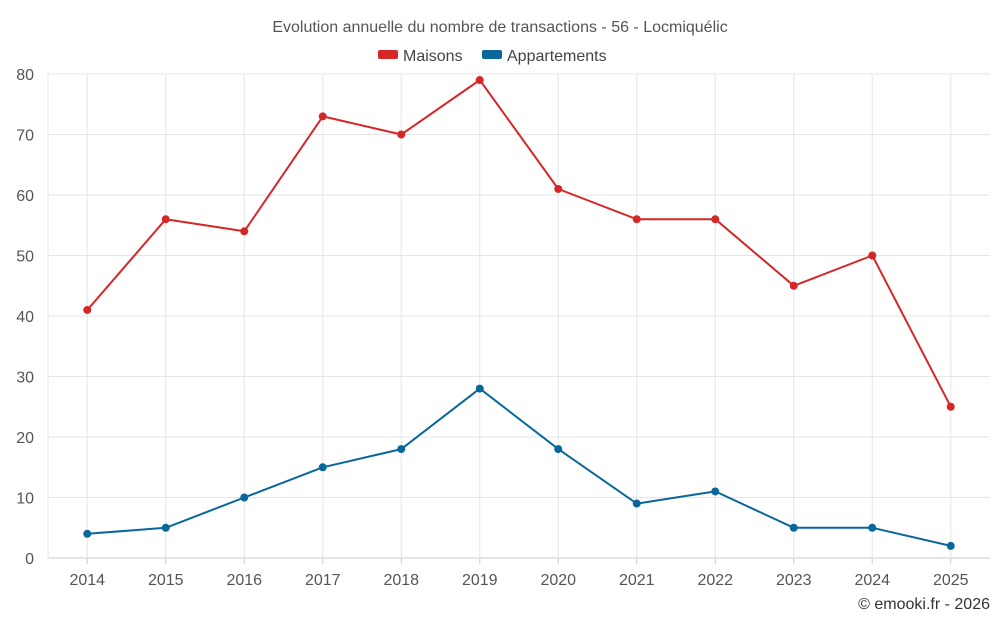 The width and height of the screenshot is (1000, 625). What do you see at coordinates (25, 378) in the screenshot?
I see `y-tick-label: 30` at bounding box center [25, 378].